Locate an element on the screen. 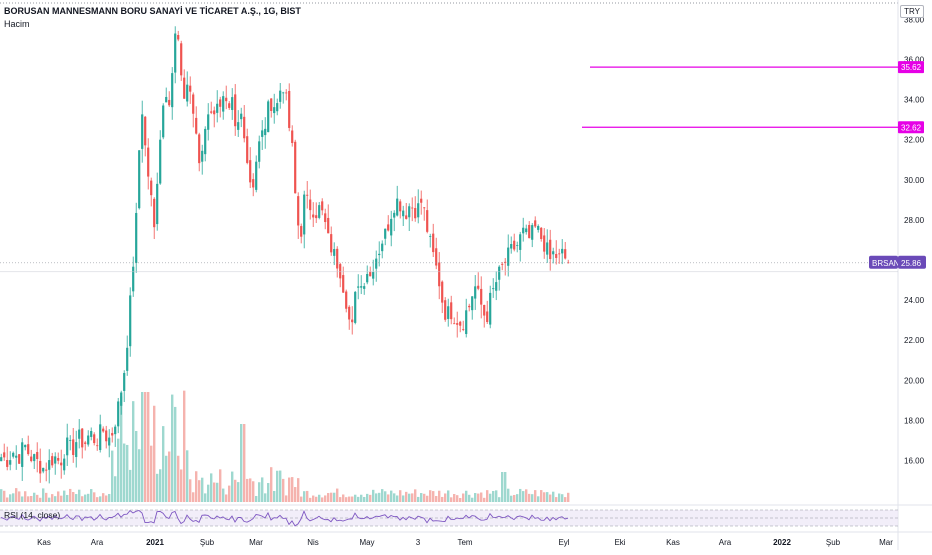  time-tick-label: 2022 is located at coordinates (782, 542).